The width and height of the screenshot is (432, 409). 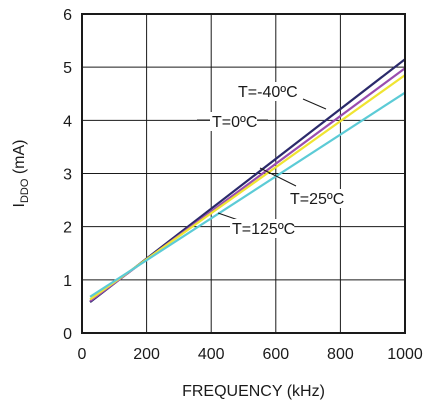 What do you see at coordinates (19, 158) in the screenshot?
I see `y-axis-label-unit: (mA)` at bounding box center [19, 158].